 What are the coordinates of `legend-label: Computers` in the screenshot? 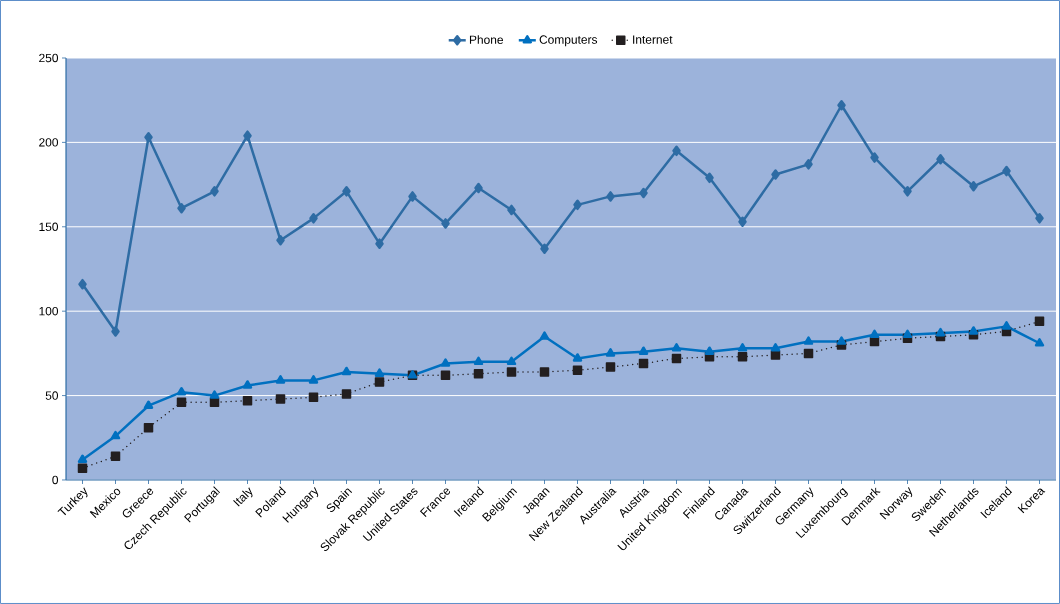 It's located at (568, 41).